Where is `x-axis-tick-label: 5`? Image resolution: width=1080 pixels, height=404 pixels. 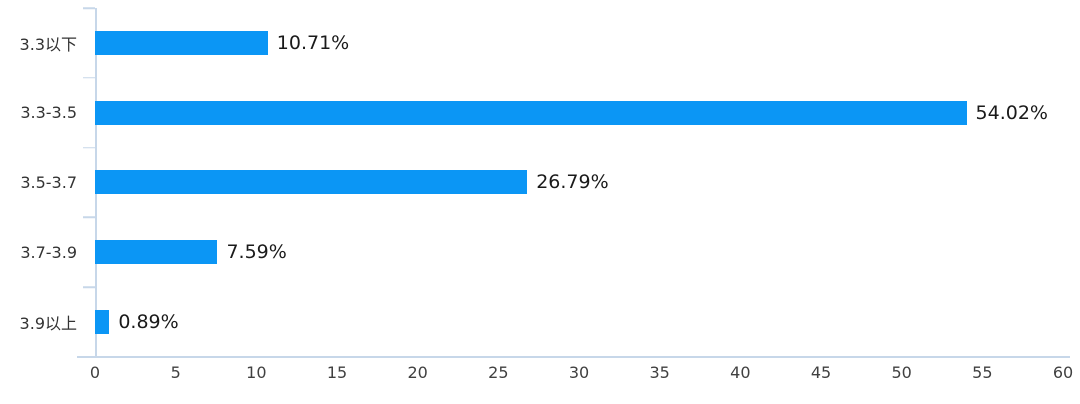 x-axis-tick-label: 5 is located at coordinates (175, 372).